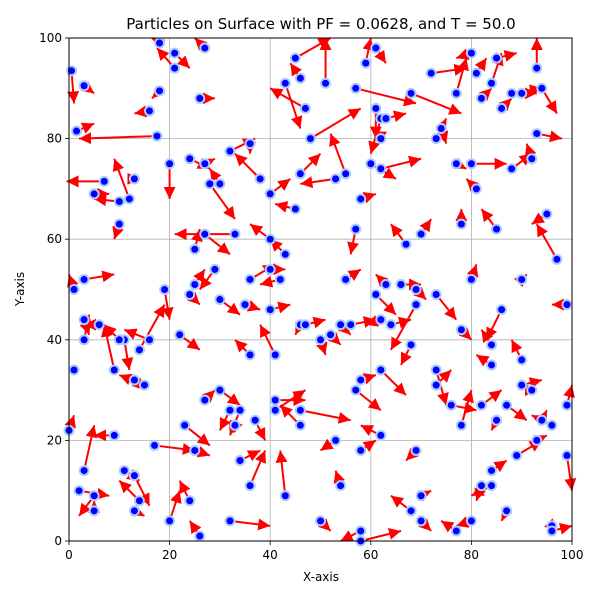 This screenshot has height=600, width=600. What do you see at coordinates (20, 289) in the screenshot?
I see `y-axis-label: Y-axis` at bounding box center [20, 289].